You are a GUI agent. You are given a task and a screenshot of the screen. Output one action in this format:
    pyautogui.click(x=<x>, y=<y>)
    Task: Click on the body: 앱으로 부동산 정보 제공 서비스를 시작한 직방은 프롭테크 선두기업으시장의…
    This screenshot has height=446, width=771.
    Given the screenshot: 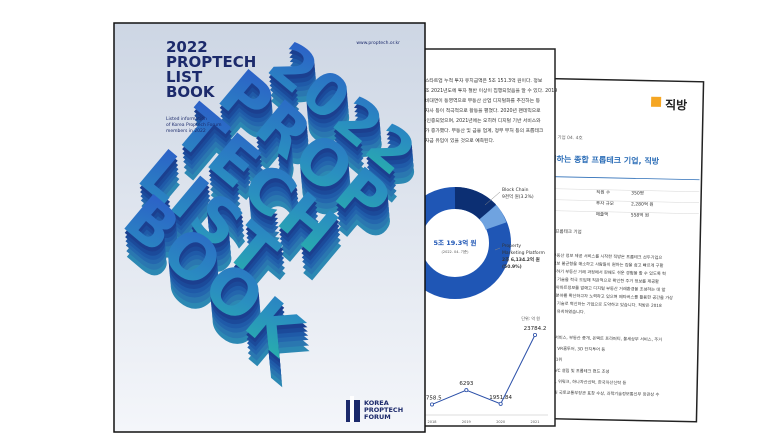 What is the action you would take?
    pyautogui.click(x=606, y=283)
    